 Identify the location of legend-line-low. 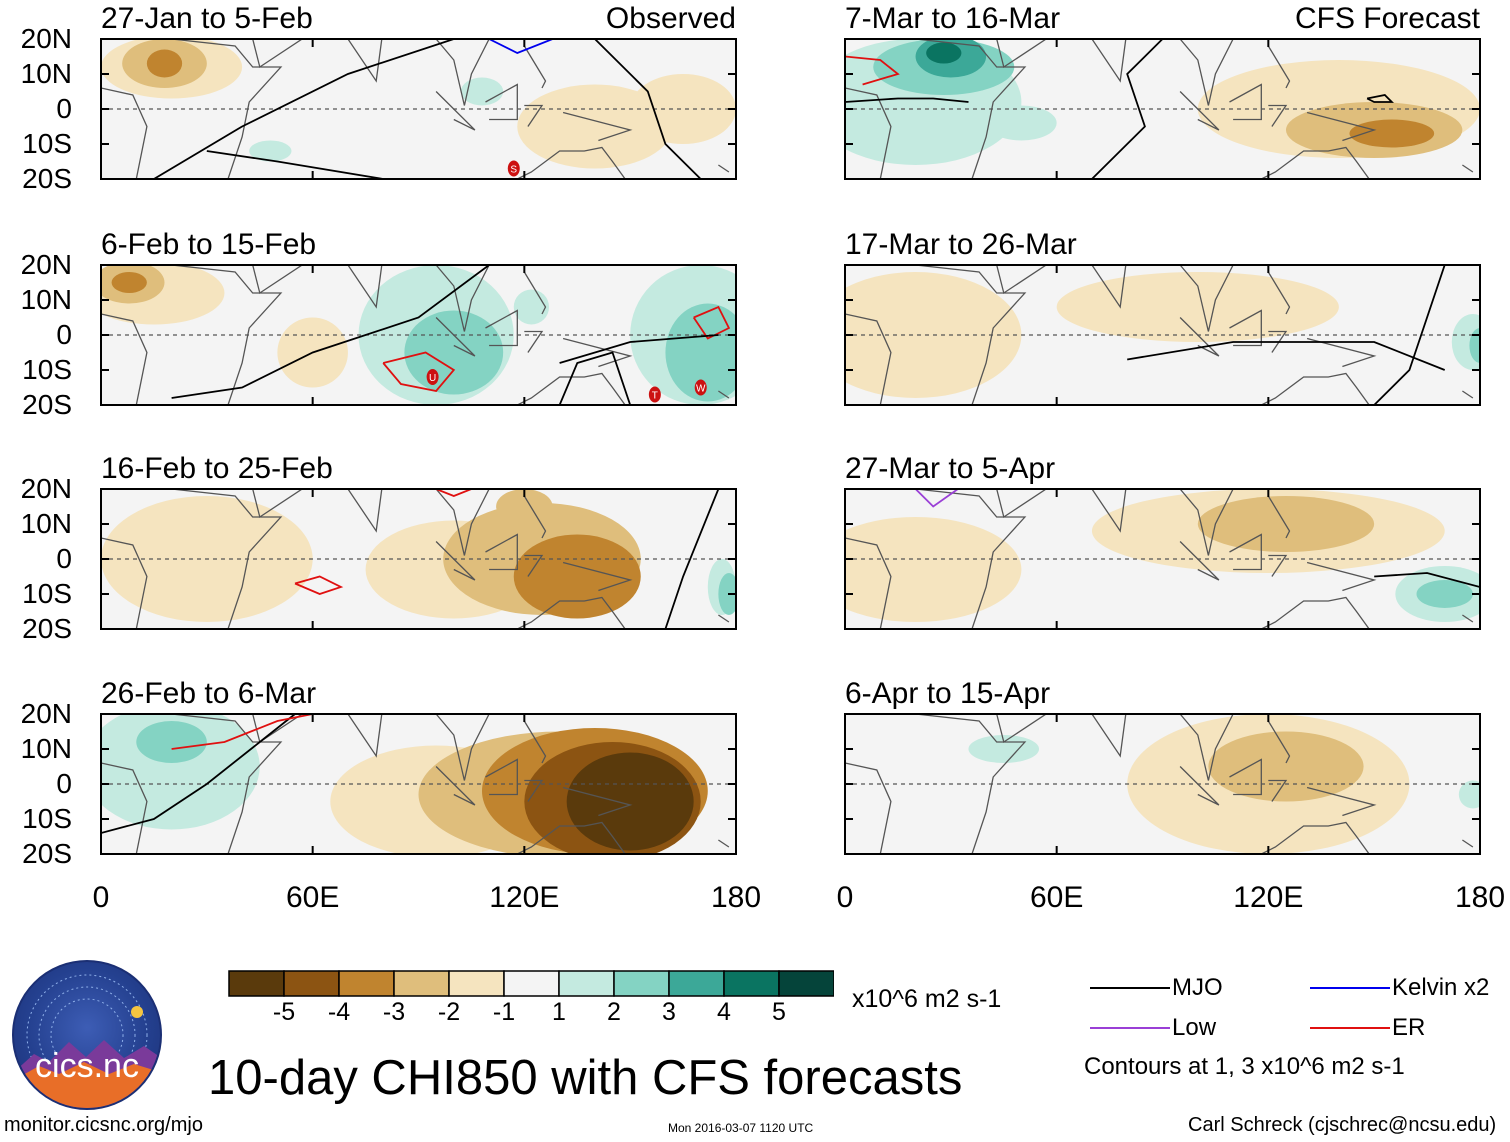
(1130, 1028).